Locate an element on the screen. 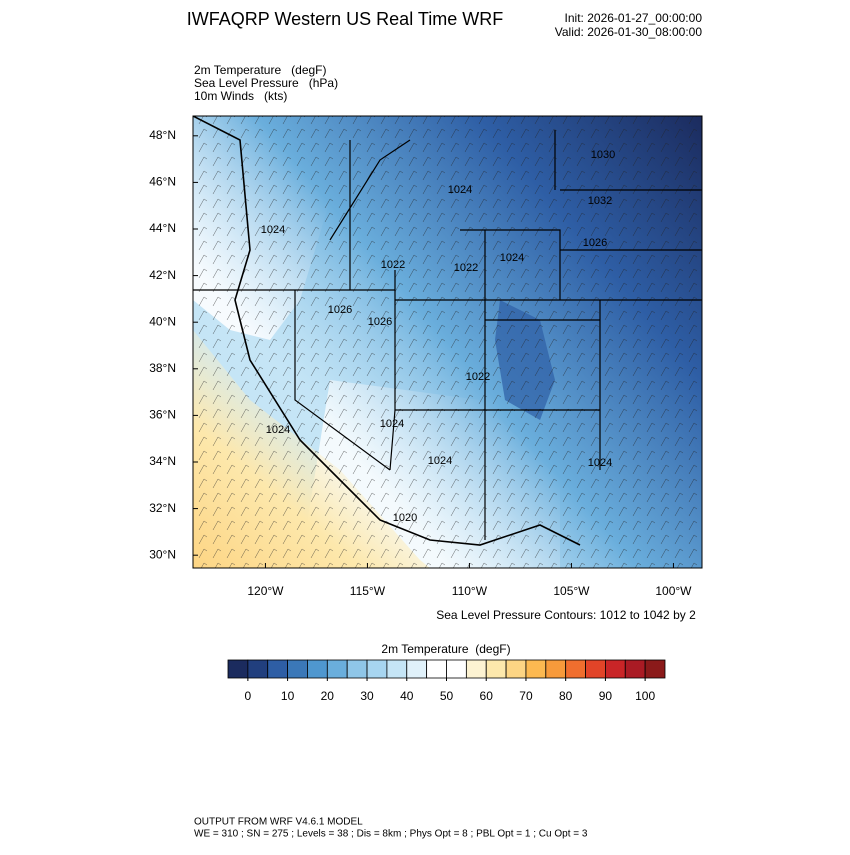 The width and height of the screenshot is (850, 855). colorbar-title: 2m Temperature (degF) is located at coordinates (445, 649).